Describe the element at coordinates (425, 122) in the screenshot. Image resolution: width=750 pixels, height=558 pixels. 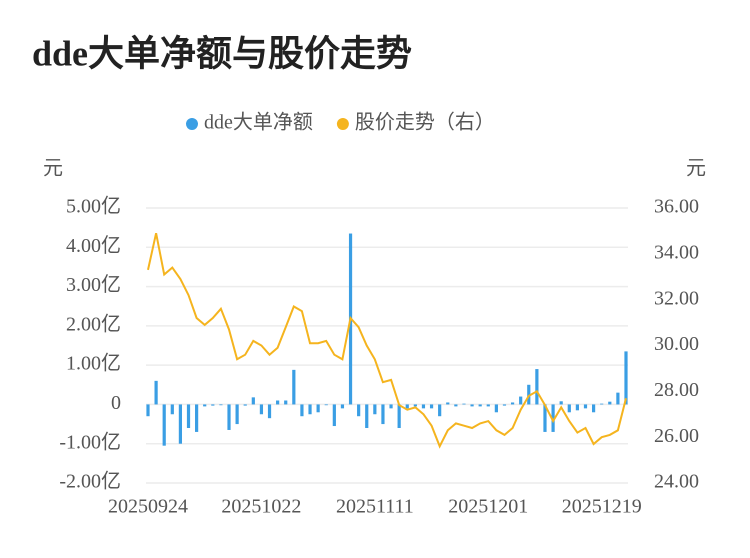
I see `legend-label: 股价走势（右）` at that location.